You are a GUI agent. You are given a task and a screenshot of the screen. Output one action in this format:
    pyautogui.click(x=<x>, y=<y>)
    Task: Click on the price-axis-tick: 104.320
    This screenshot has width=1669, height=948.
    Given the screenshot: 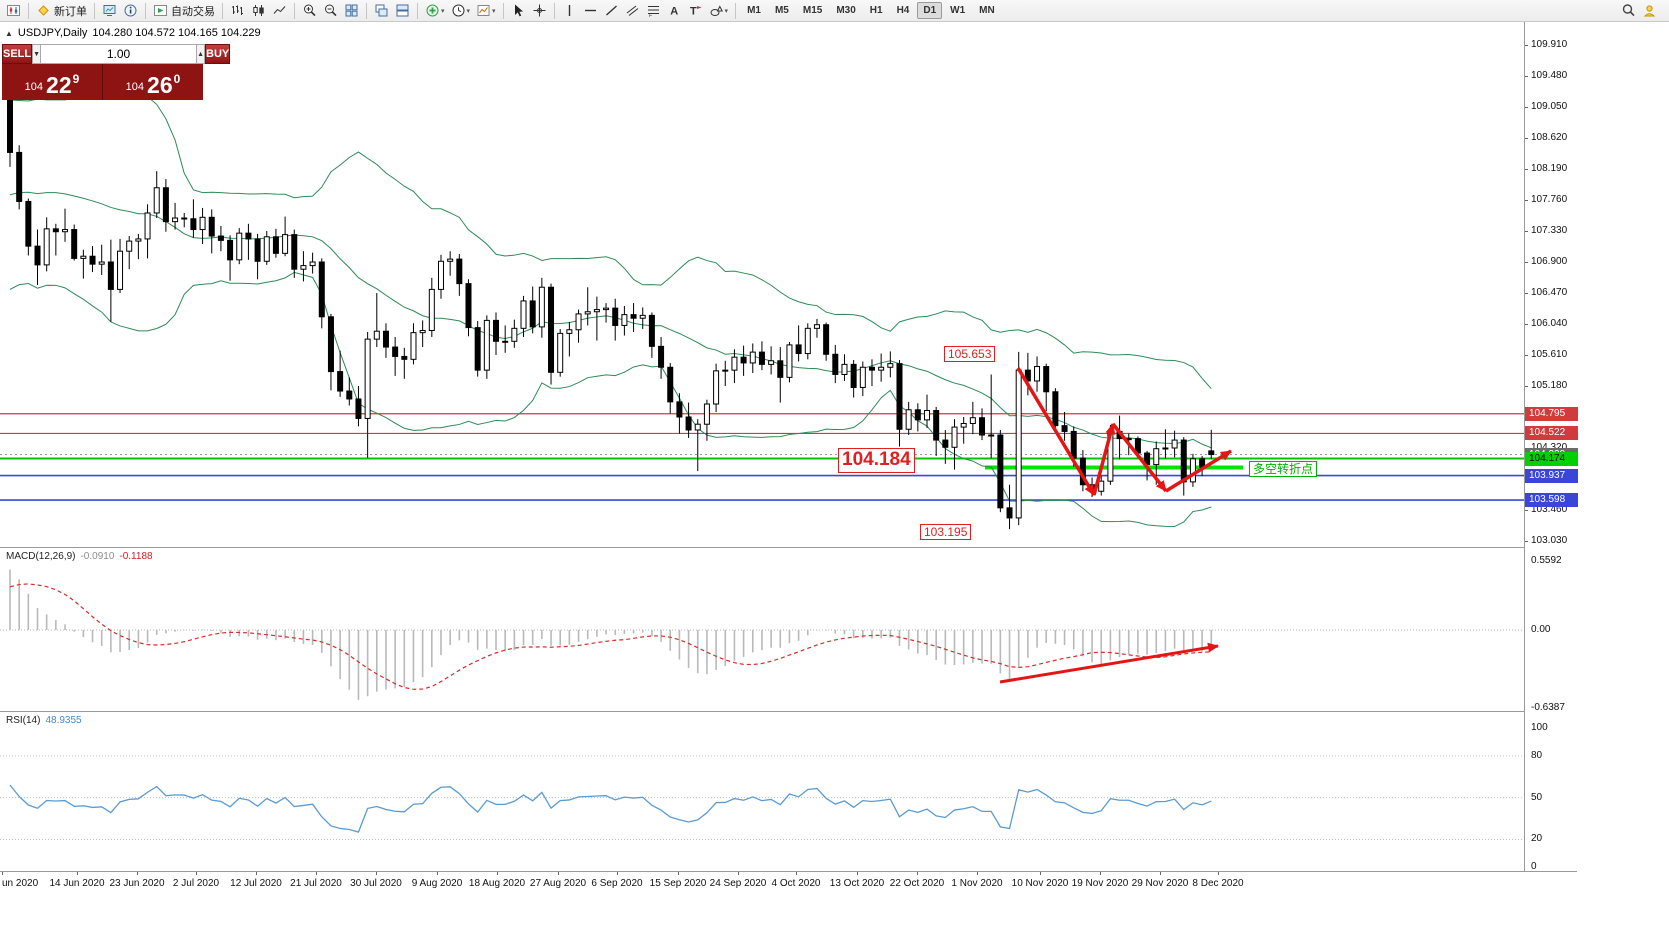 What is the action you would take?
    pyautogui.click(x=1549, y=448)
    